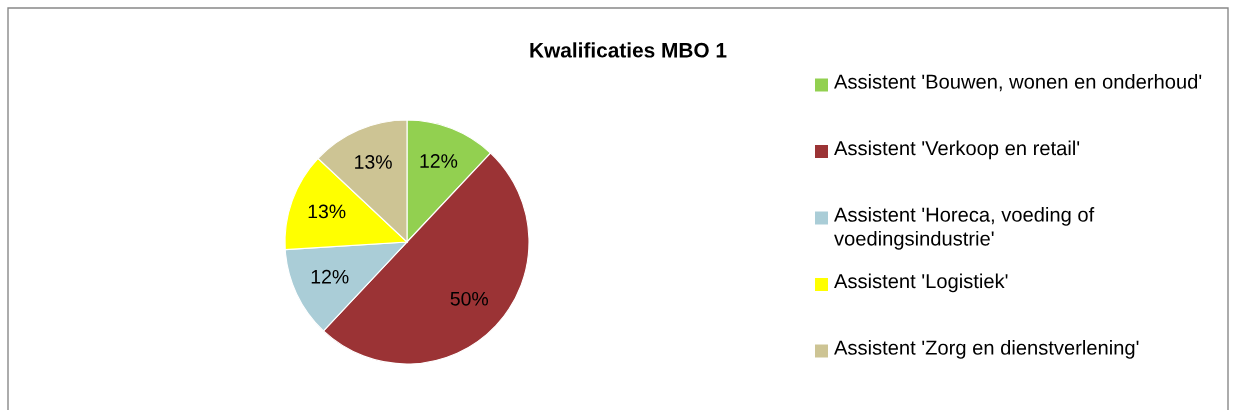  I want to click on legend-label: Assistent 'Horeca, voeding of voedingsindustrie', so click(964, 228).